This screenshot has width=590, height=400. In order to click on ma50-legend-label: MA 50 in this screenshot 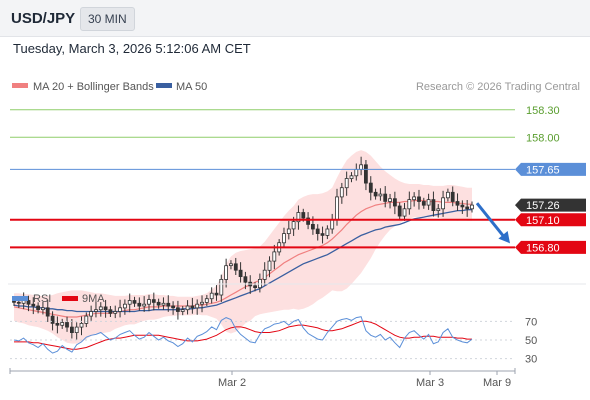, I will do `click(191, 87)`.